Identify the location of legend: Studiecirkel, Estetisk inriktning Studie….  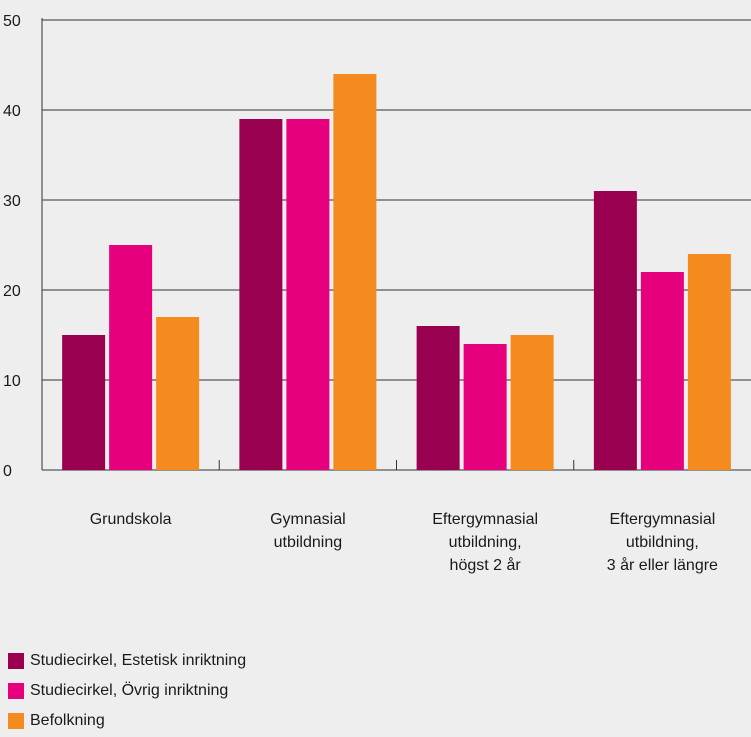
(127, 691).